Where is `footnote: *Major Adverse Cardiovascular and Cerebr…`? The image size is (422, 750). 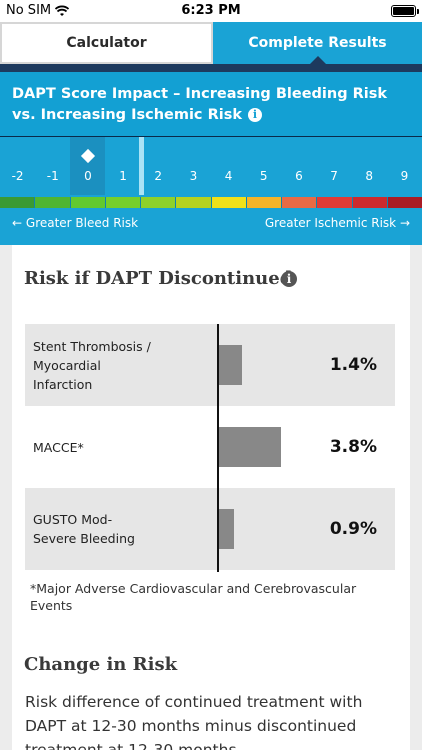
footnote: *Major Adverse Cardiovascular and Cerebr… is located at coordinates (193, 597).